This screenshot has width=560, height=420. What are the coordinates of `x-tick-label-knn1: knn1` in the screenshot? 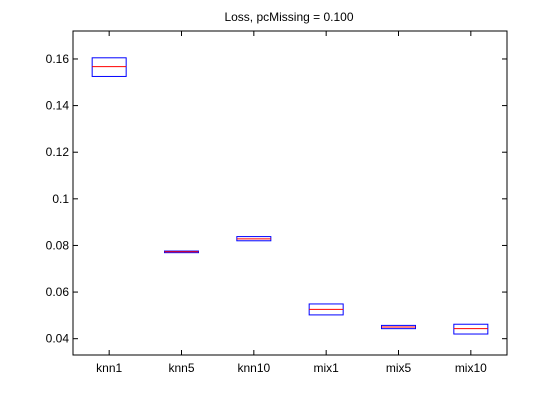 It's located at (109, 368).